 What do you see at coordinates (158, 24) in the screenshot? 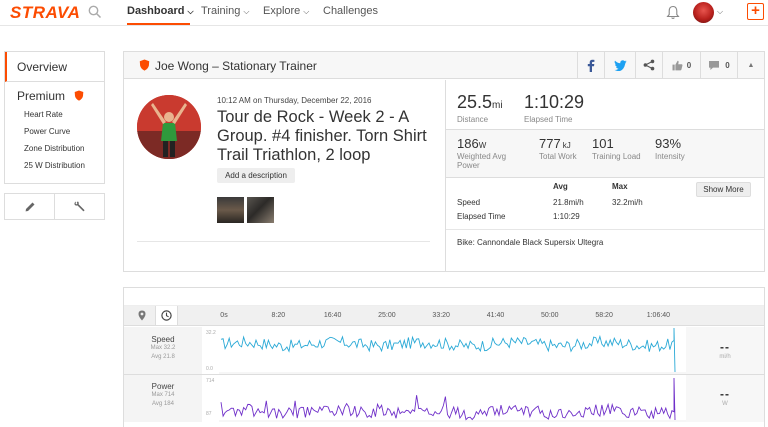
I see `active-nav-indicator` at bounding box center [158, 24].